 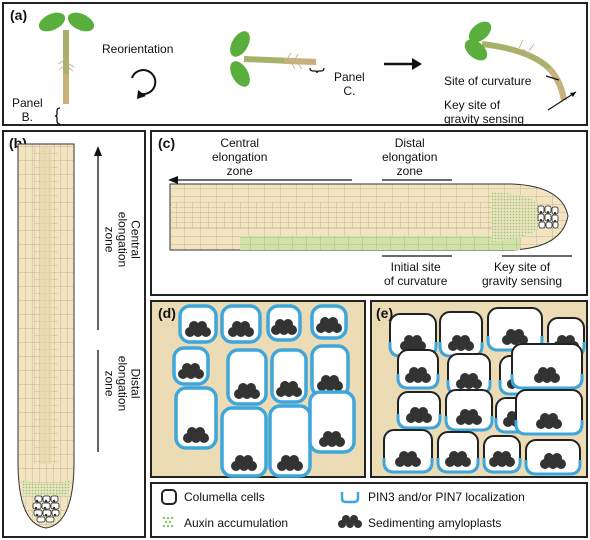 I want to click on panel-d-label: (d), so click(x=167, y=313).